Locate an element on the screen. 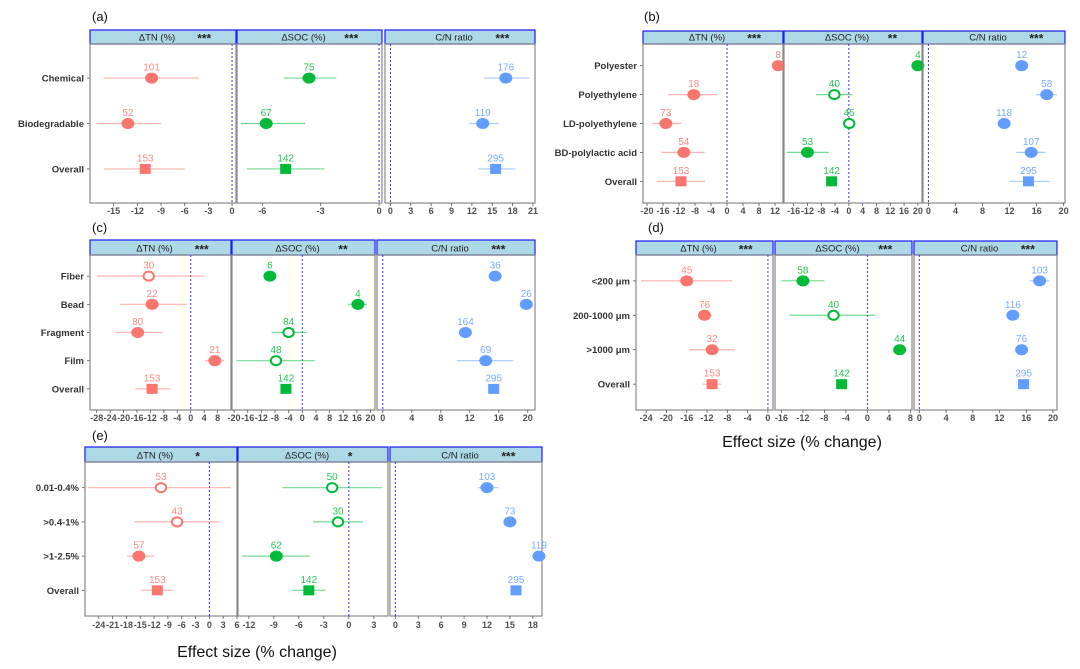 The height and width of the screenshot is (669, 1080). data-point: 44 is located at coordinates (900, 345).